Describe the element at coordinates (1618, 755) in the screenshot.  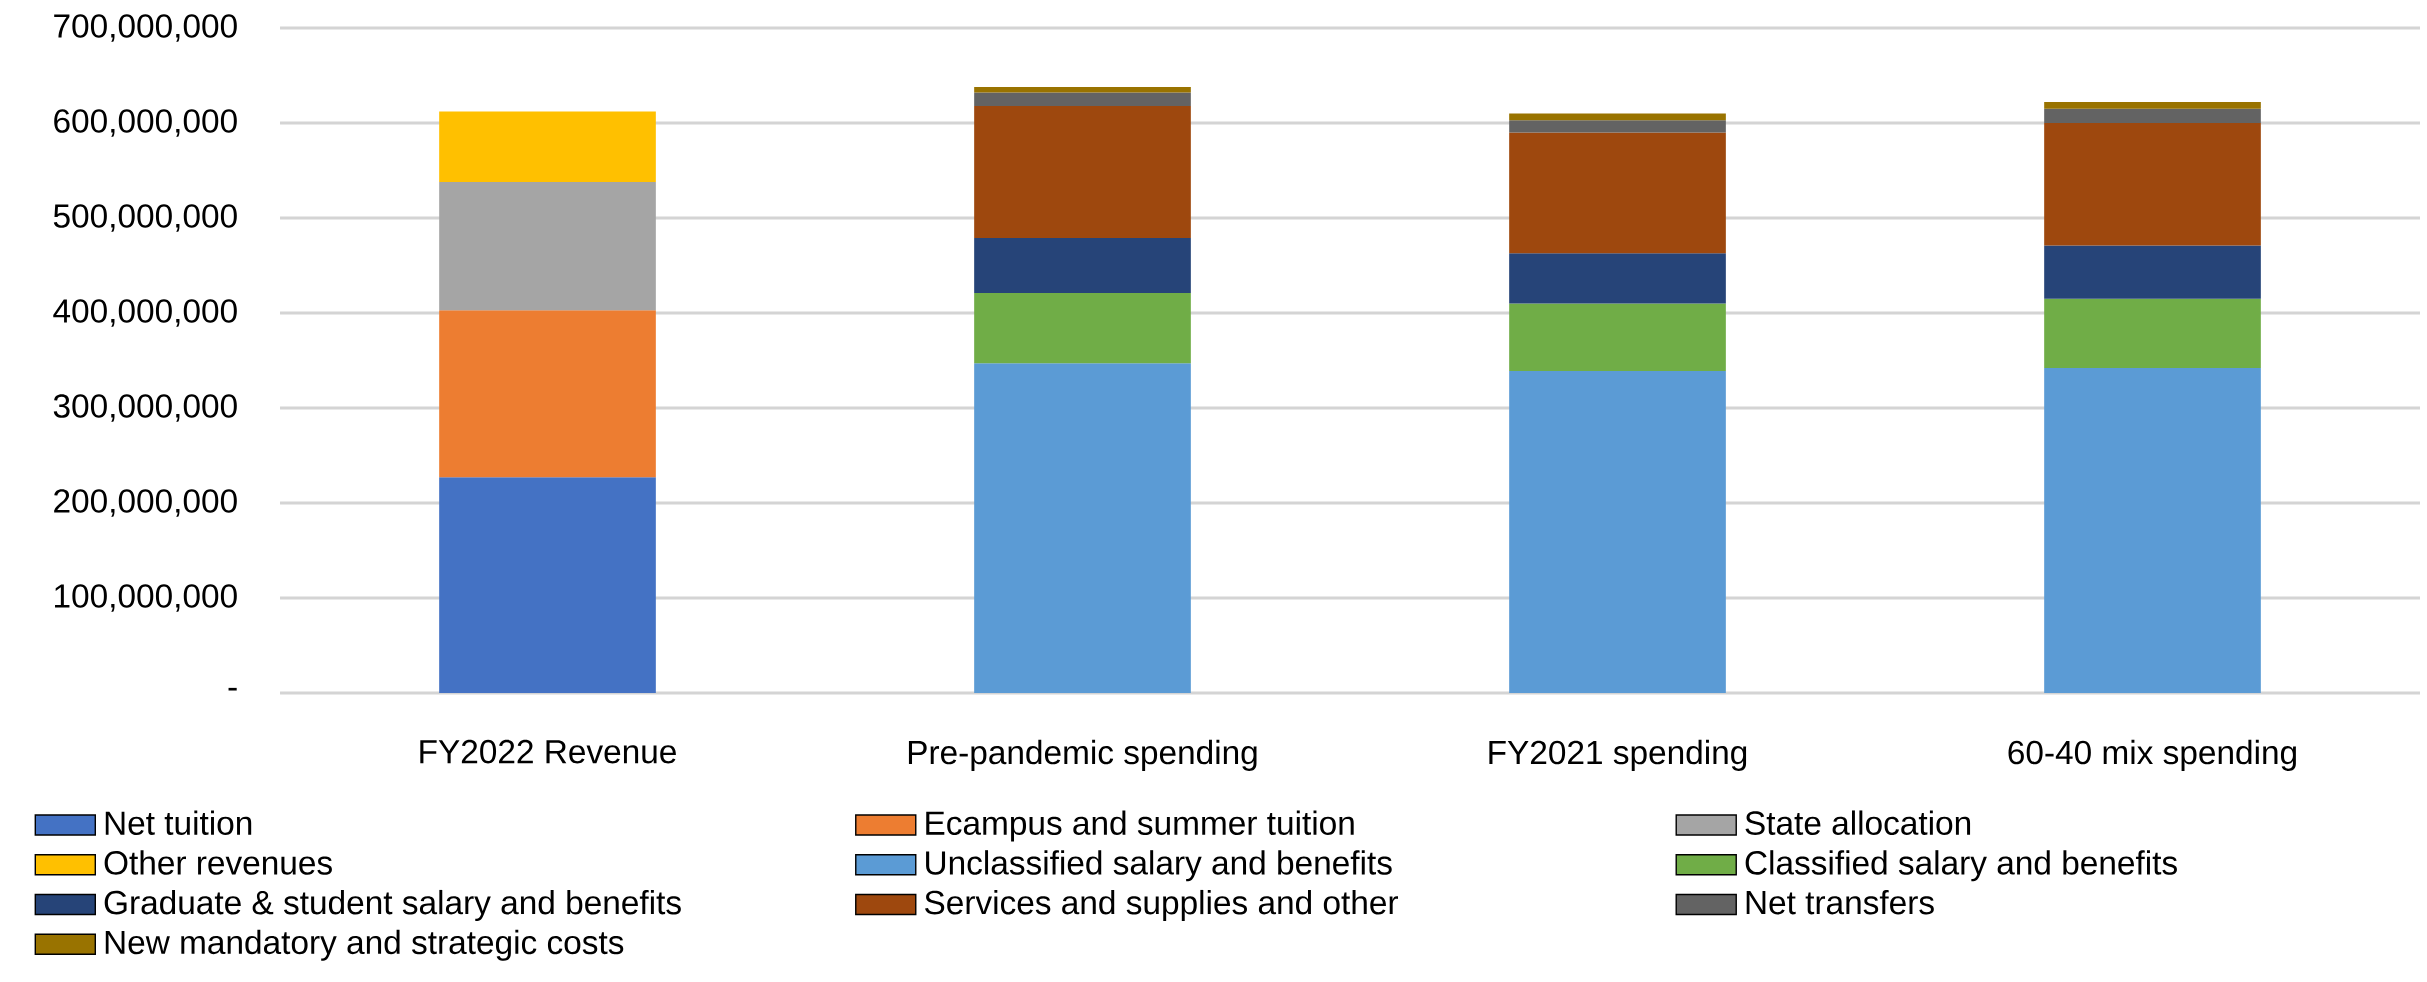
I see `x-tick-label: FY2021 spending` at that location.